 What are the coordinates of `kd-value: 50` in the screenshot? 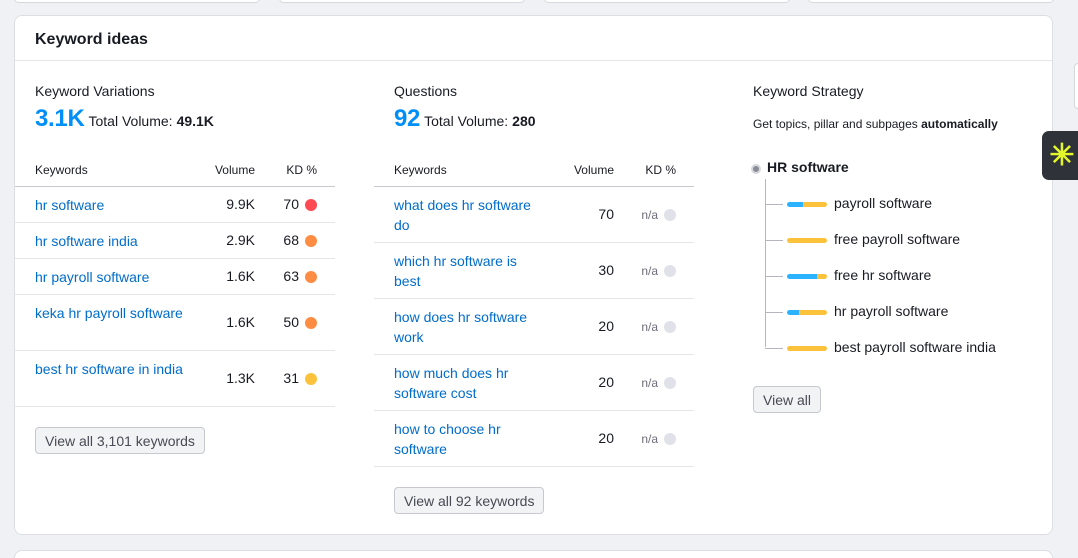 It's located at (291, 322).